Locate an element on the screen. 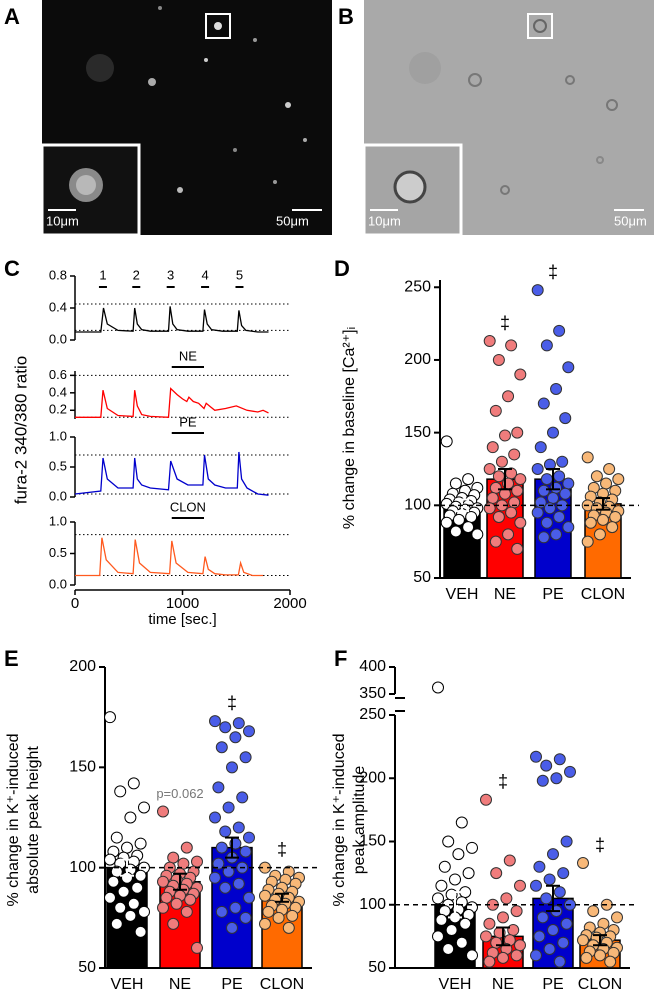 Image resolution: width=654 pixels, height=994 pixels. y-tick-label: 150 is located at coordinates (82, 767).